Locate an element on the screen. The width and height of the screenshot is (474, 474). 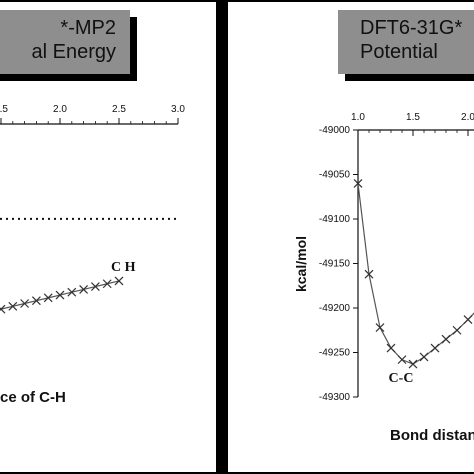
y-tick-label: -49100 is located at coordinates (335, 219).